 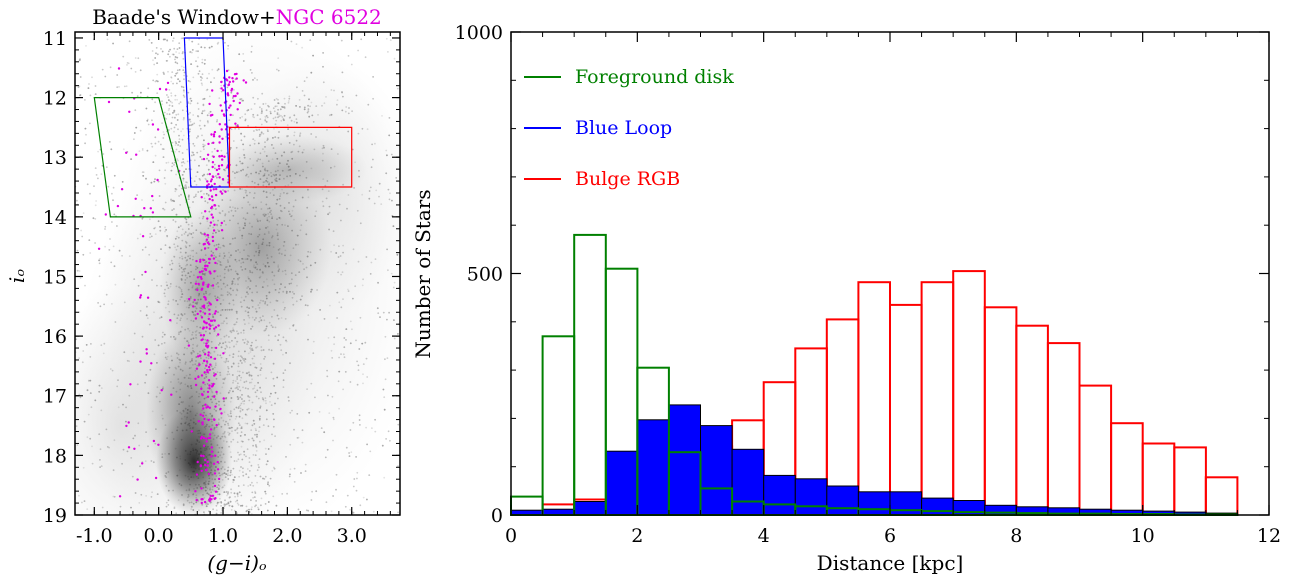 I want to click on bar-bulge-rgb, so click(x=1095, y=450).